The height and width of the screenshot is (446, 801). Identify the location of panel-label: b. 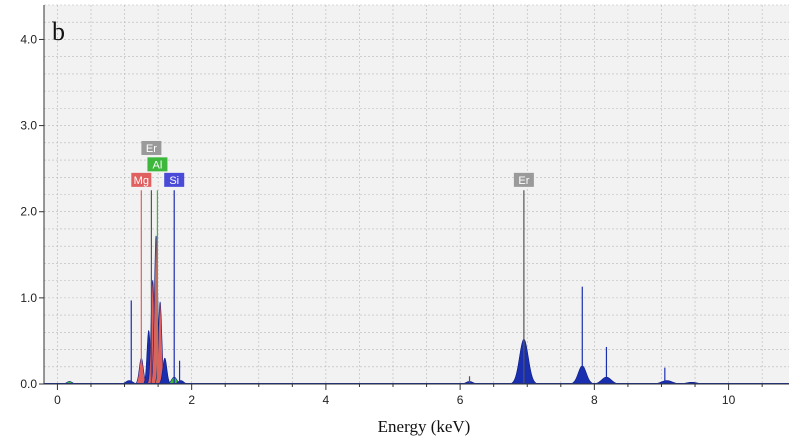
(58, 31).